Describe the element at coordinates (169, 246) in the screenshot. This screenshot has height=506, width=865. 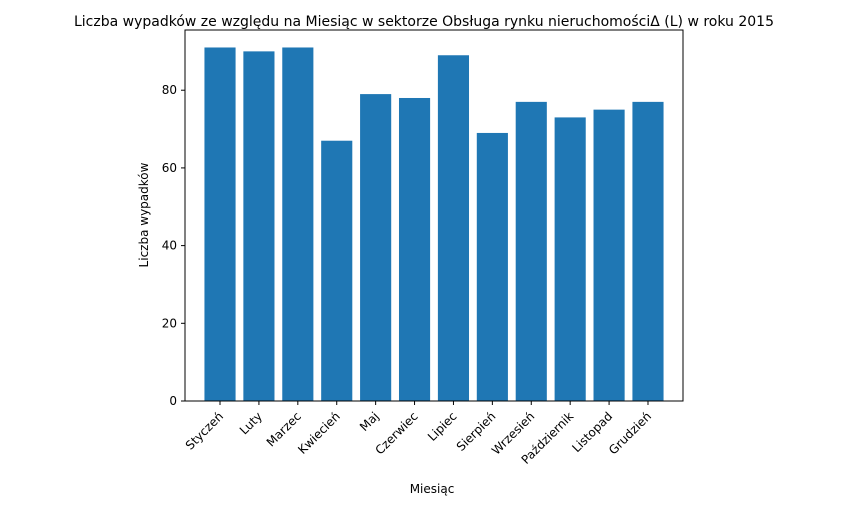
I see `y-tick-label: 40` at that location.